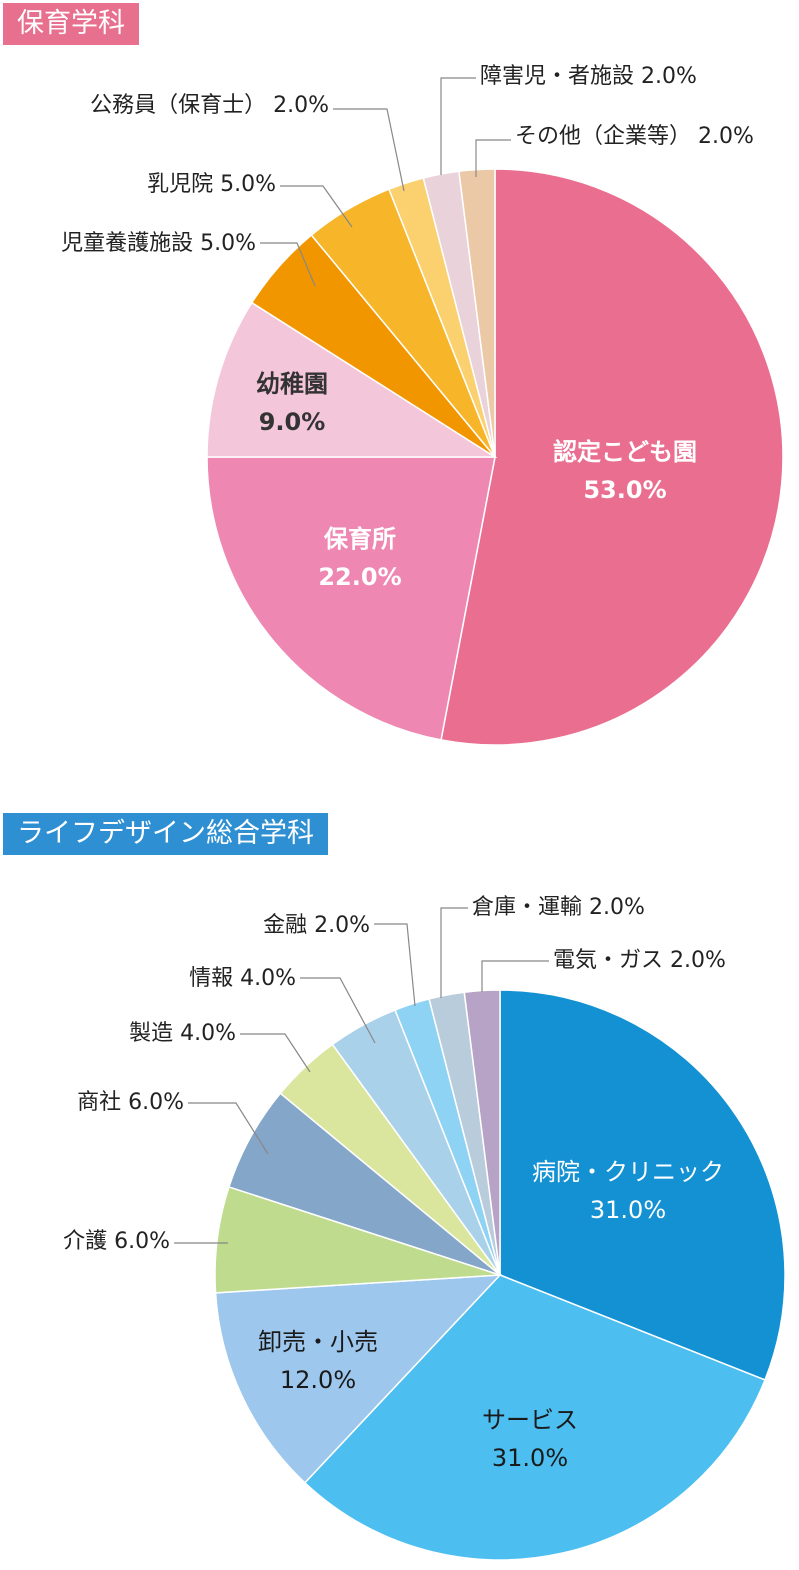 This screenshot has width=799, height=1570. What do you see at coordinates (359, 577) in the screenshot?
I see `slice-value-0-1: 22.0%` at bounding box center [359, 577].